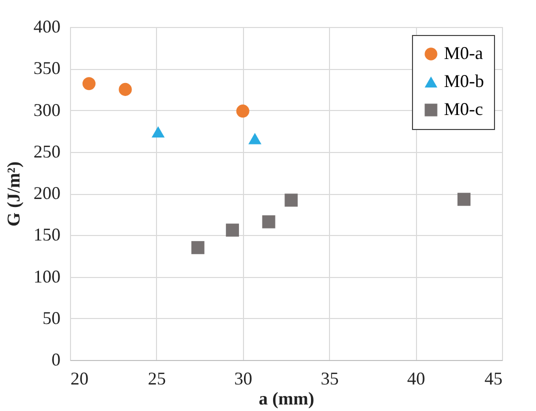  I want to click on x-tick-label: 20, so click(79, 378).